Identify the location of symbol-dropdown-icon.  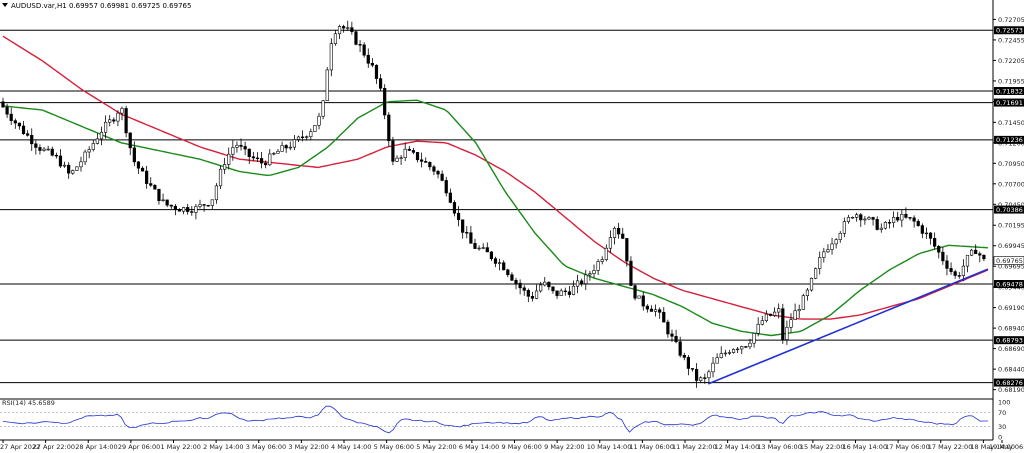
(5, 5).